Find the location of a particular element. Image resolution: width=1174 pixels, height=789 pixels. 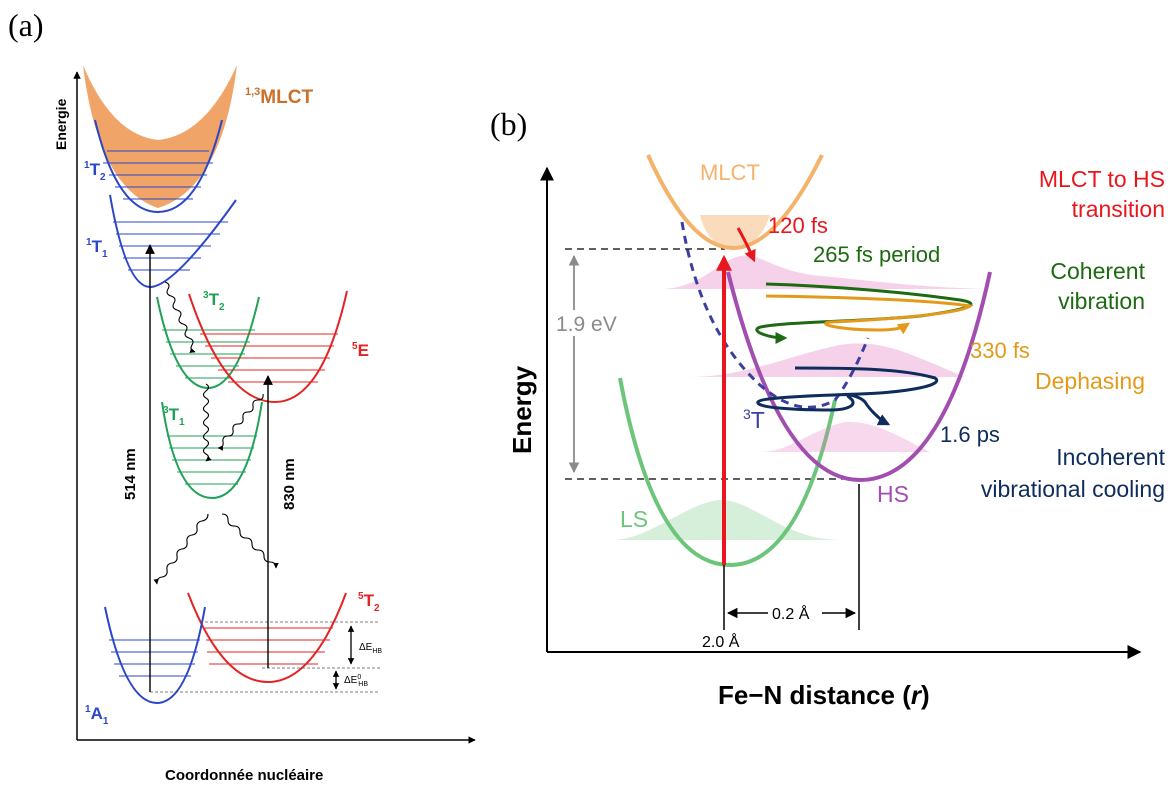

label-830: 830 nm is located at coordinates (289, 484).